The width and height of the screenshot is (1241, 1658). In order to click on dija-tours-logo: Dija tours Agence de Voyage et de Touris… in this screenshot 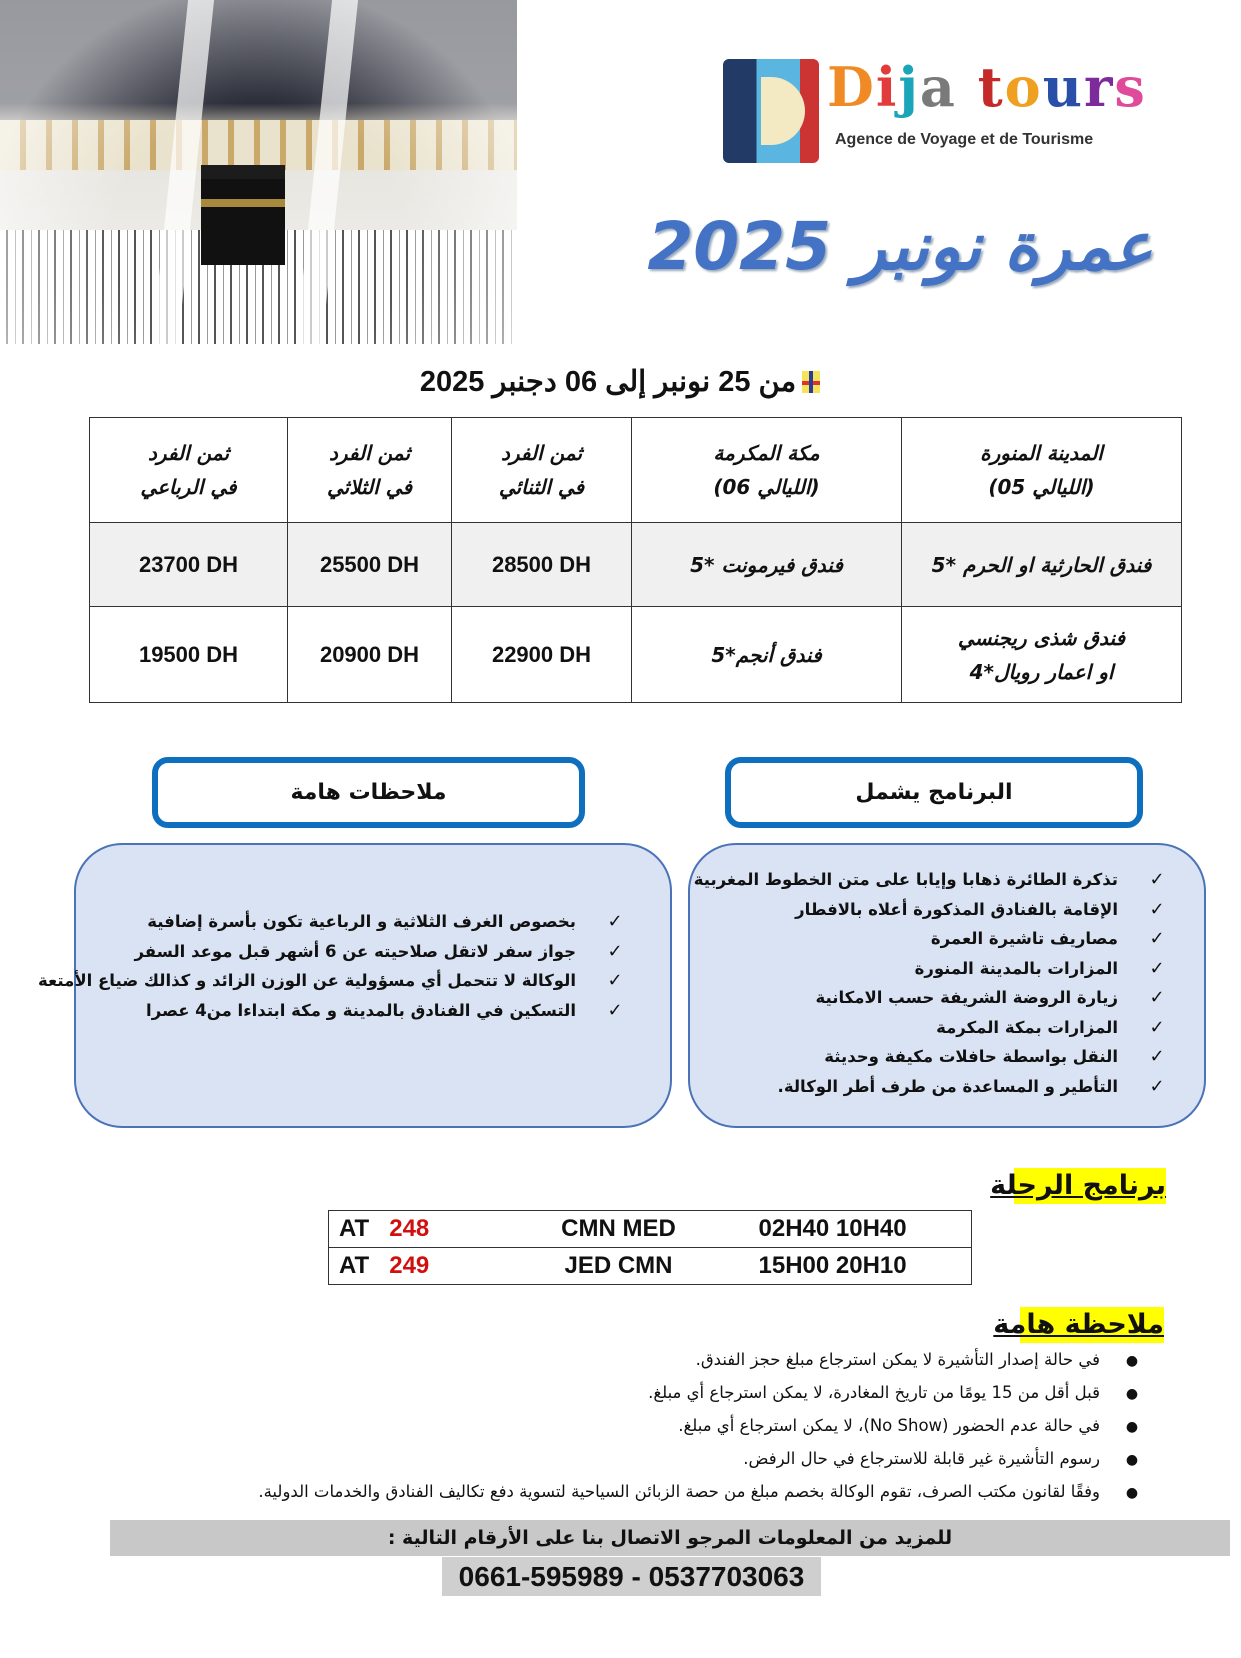, I will do `click(934, 109)`.